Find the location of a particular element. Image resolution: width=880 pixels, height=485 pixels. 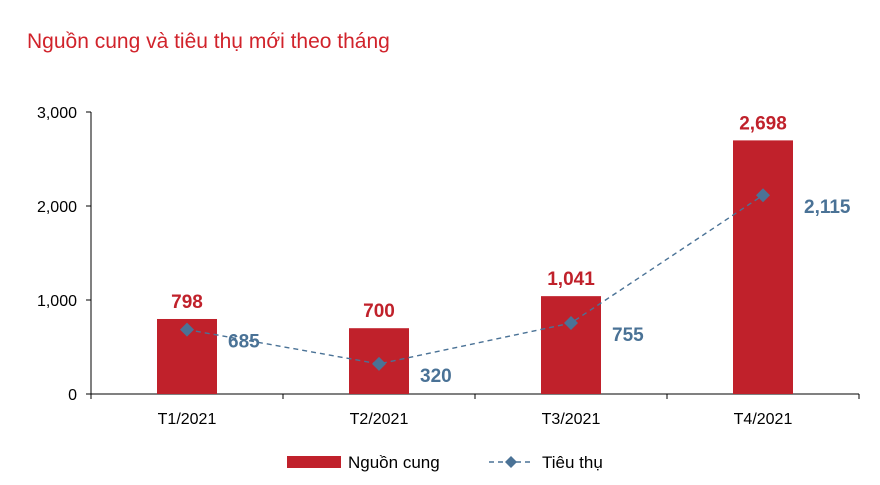

line-data-label: 755 is located at coordinates (628, 335).